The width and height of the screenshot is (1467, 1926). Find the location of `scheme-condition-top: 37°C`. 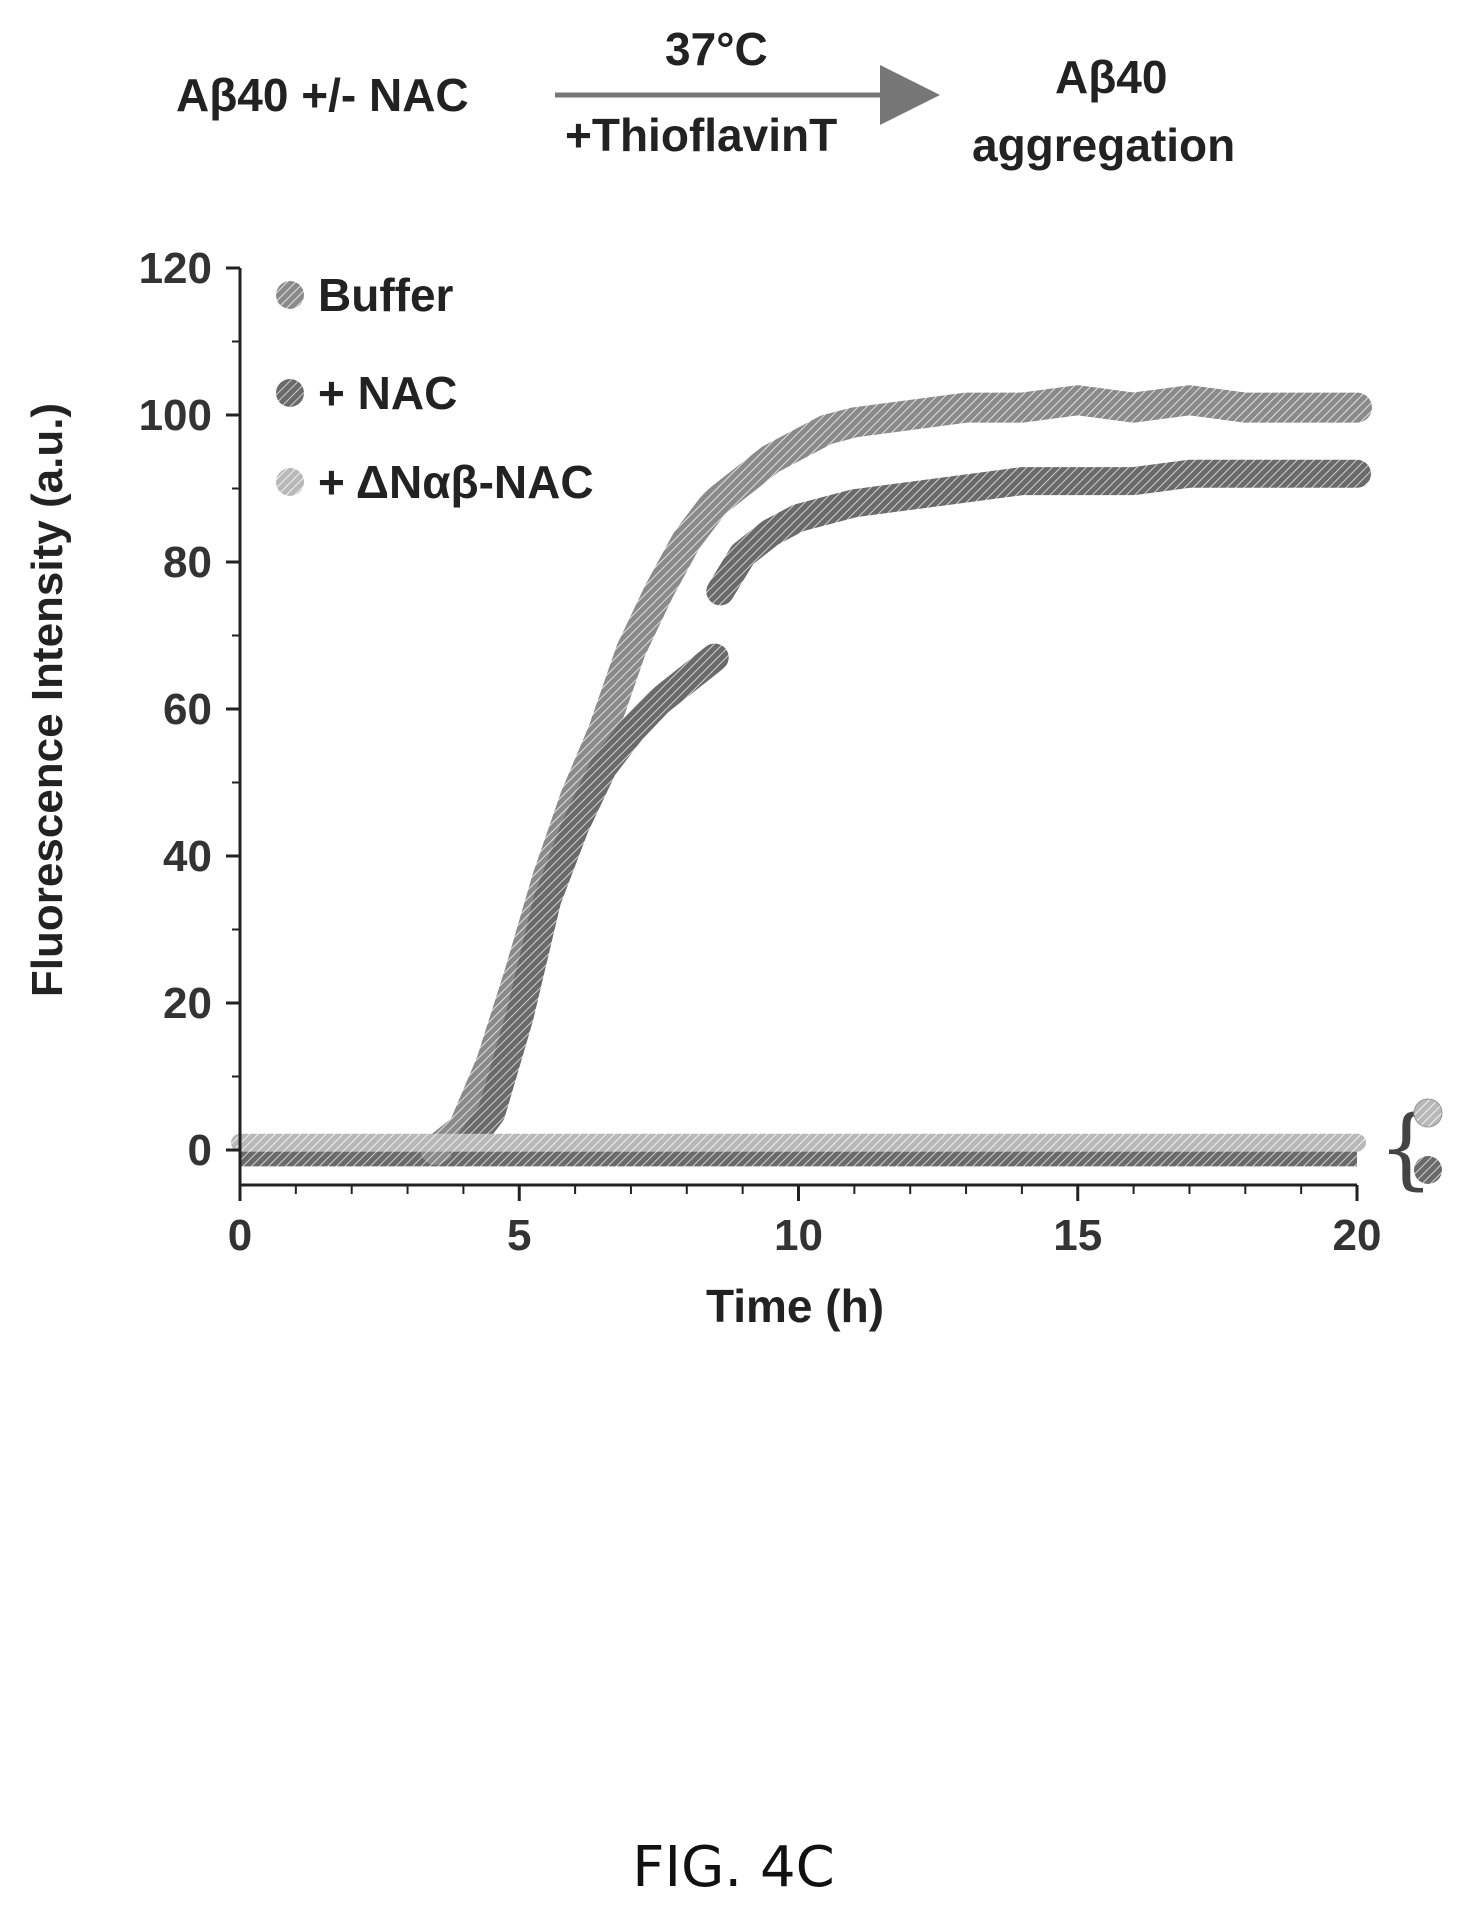

scheme-condition-top: 37°C is located at coordinates (716, 49).